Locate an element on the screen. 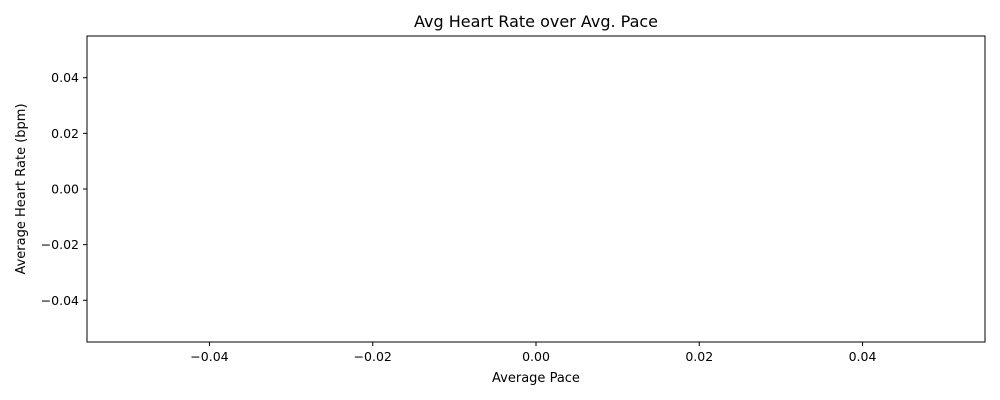 The image size is (1000, 400). y-tick-label: 0.00 is located at coordinates (65, 189).